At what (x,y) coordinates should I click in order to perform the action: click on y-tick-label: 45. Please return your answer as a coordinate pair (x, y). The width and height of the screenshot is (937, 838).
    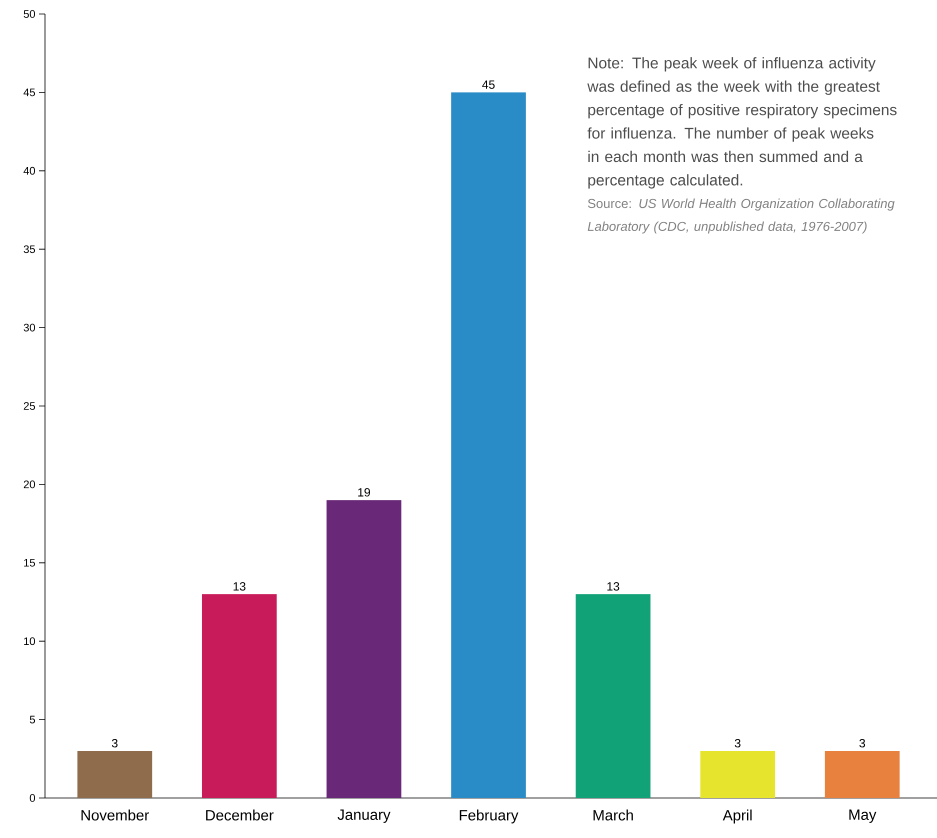
    Looking at the image, I should click on (30, 92).